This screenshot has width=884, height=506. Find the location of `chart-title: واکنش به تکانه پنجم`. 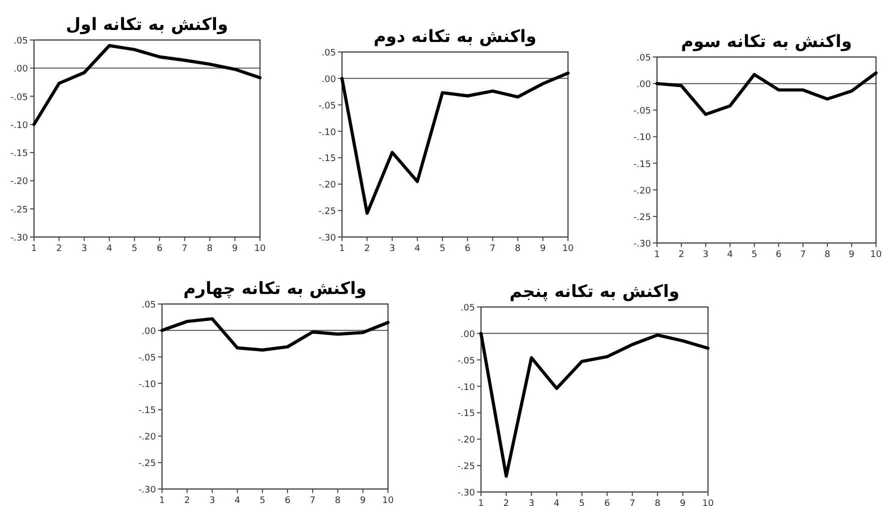

chart-title: واکنش به تکانه پنجم is located at coordinates (595, 292).